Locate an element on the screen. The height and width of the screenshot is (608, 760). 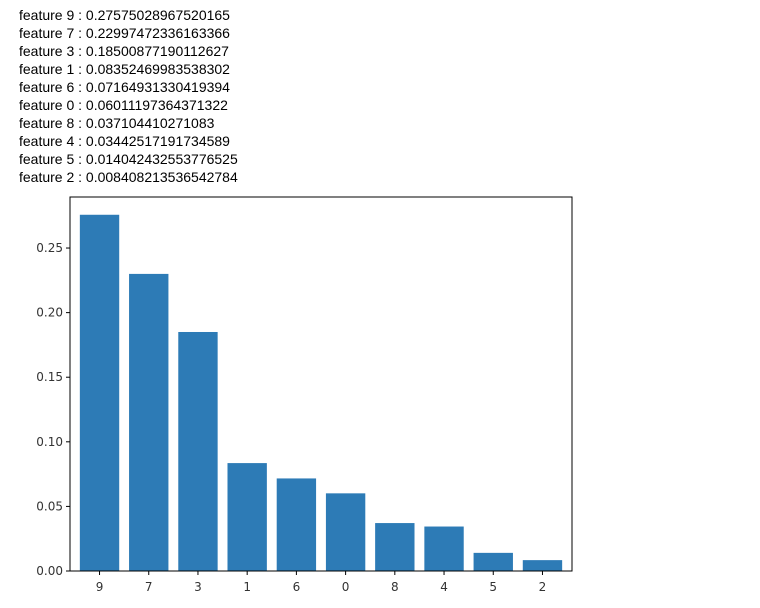
x-tick-label: 2 is located at coordinates (543, 587).